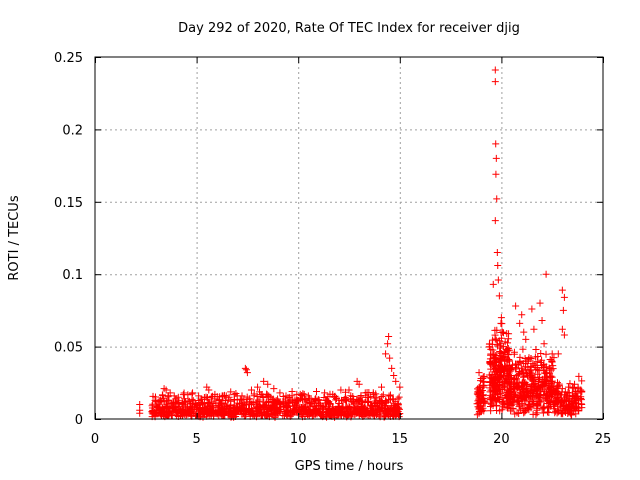 This screenshot has height=480, width=640. Describe the element at coordinates (400, 439) in the screenshot. I see `x-tick-label: 15` at that location.